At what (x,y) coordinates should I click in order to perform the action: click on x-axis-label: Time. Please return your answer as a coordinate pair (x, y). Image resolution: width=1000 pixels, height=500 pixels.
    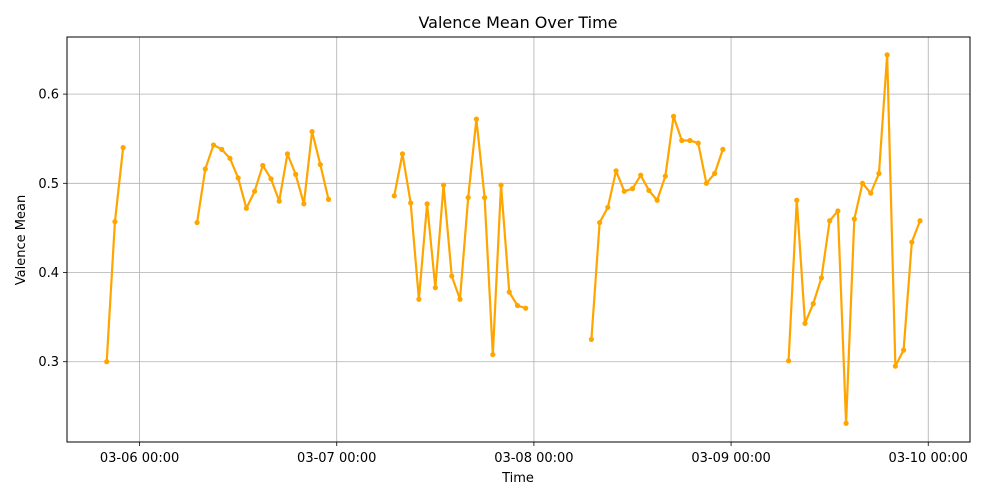
    Looking at the image, I should click on (517, 478).